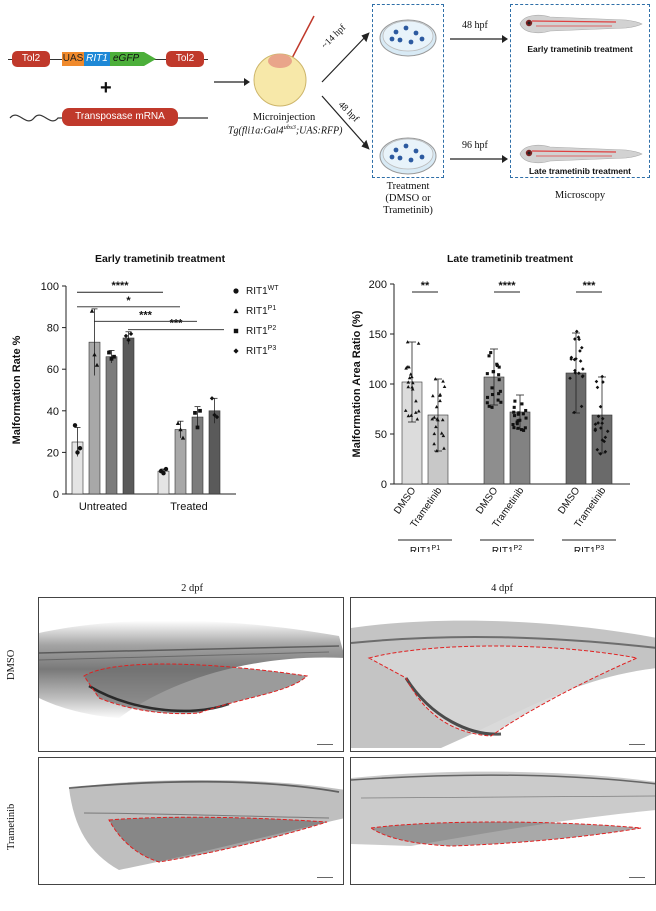 This screenshot has height=911, width=656. Describe the element at coordinates (502, 588) in the screenshot. I see `col-label-4dpf: 4 dpf` at that location.